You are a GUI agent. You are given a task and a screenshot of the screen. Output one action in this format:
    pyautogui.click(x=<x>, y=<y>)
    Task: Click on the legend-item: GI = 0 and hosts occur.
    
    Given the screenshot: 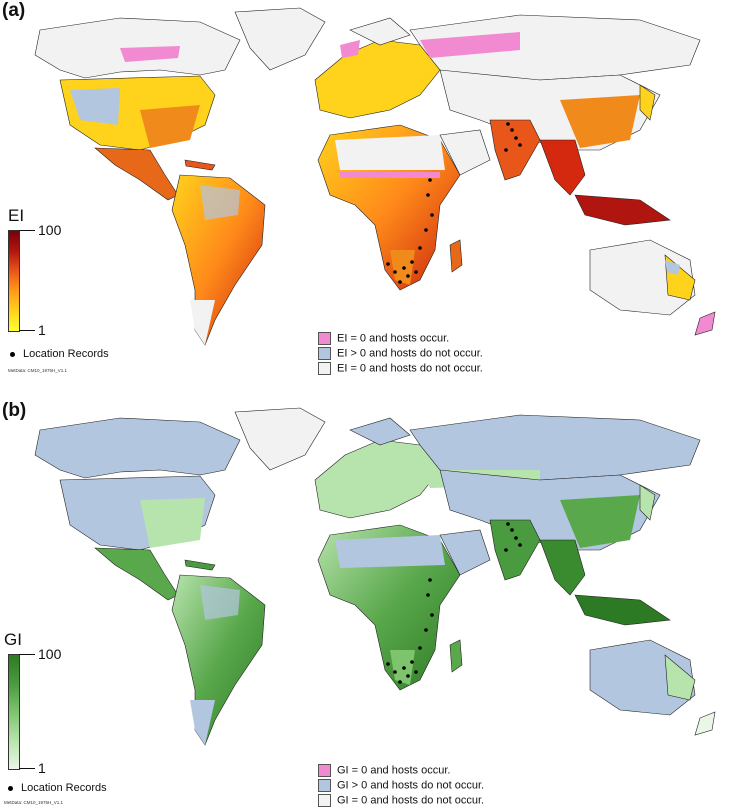 What is the action you would take?
    pyautogui.click(x=401, y=771)
    